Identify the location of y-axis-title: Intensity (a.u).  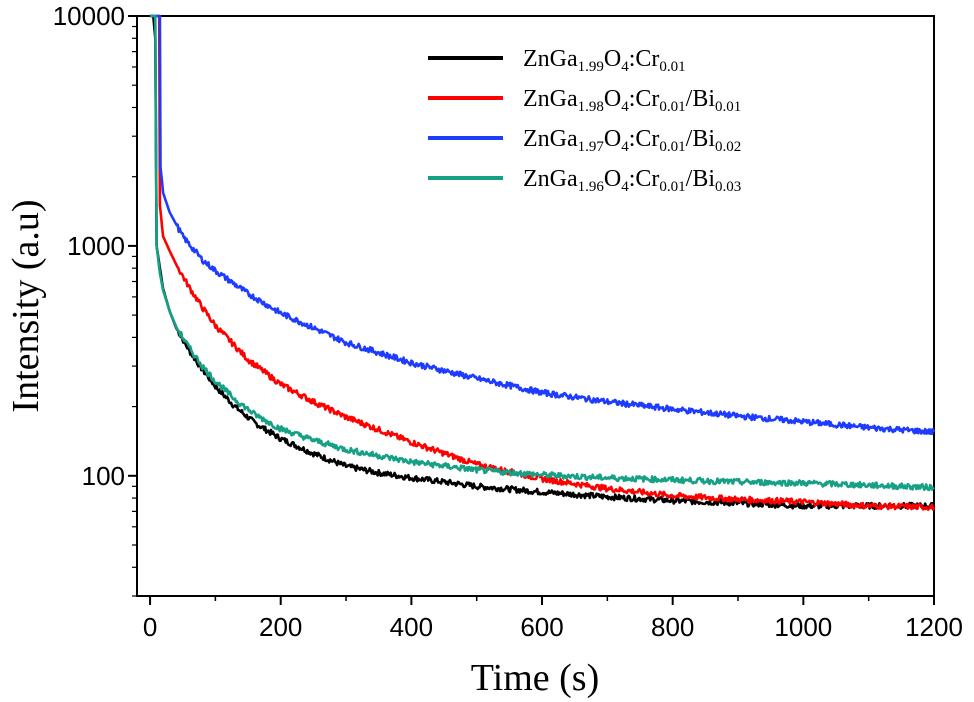
(26, 305).